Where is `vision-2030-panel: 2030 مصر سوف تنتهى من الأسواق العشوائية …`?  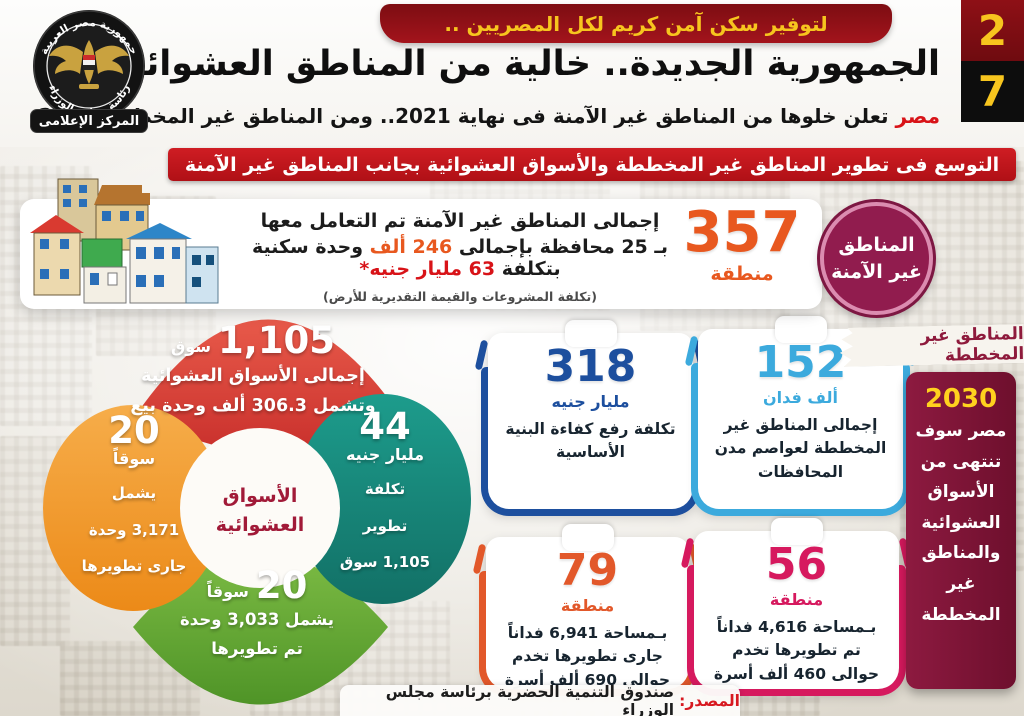 vision-2030-panel: 2030 مصر سوف تنتهى من الأسواق العشوائية … is located at coordinates (961, 530).